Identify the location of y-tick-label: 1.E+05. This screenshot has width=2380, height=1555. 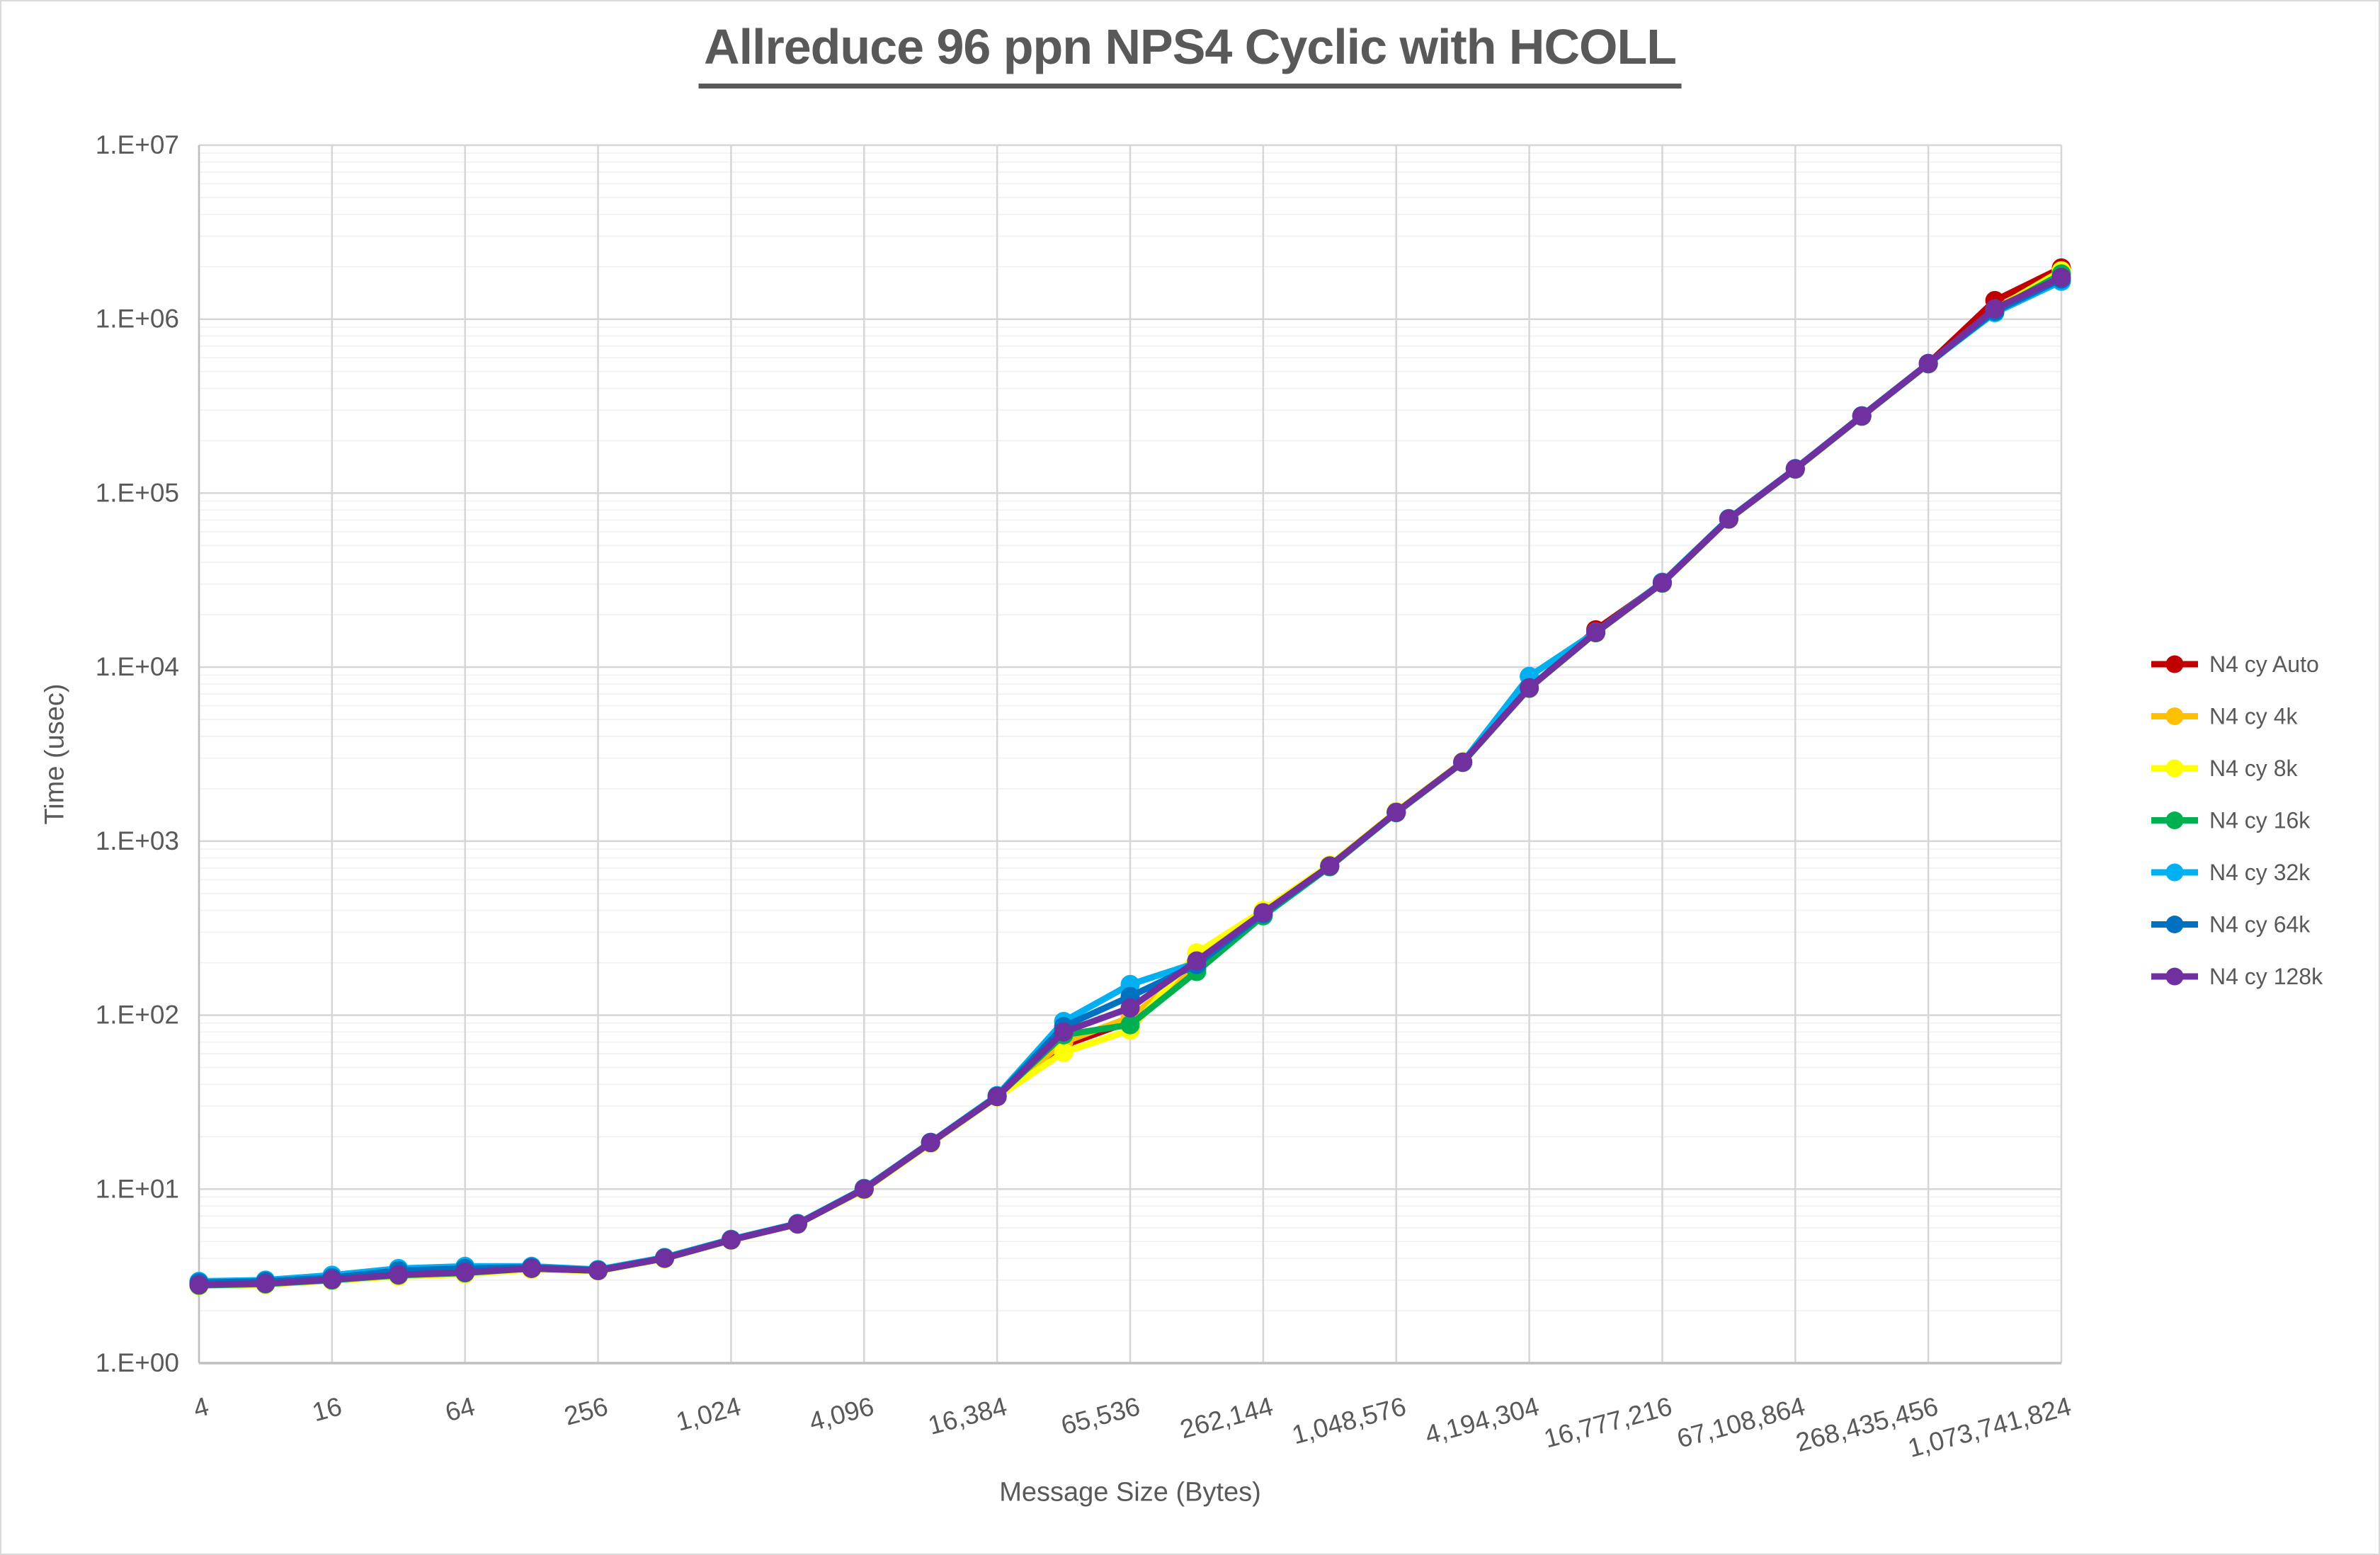
(137, 492).